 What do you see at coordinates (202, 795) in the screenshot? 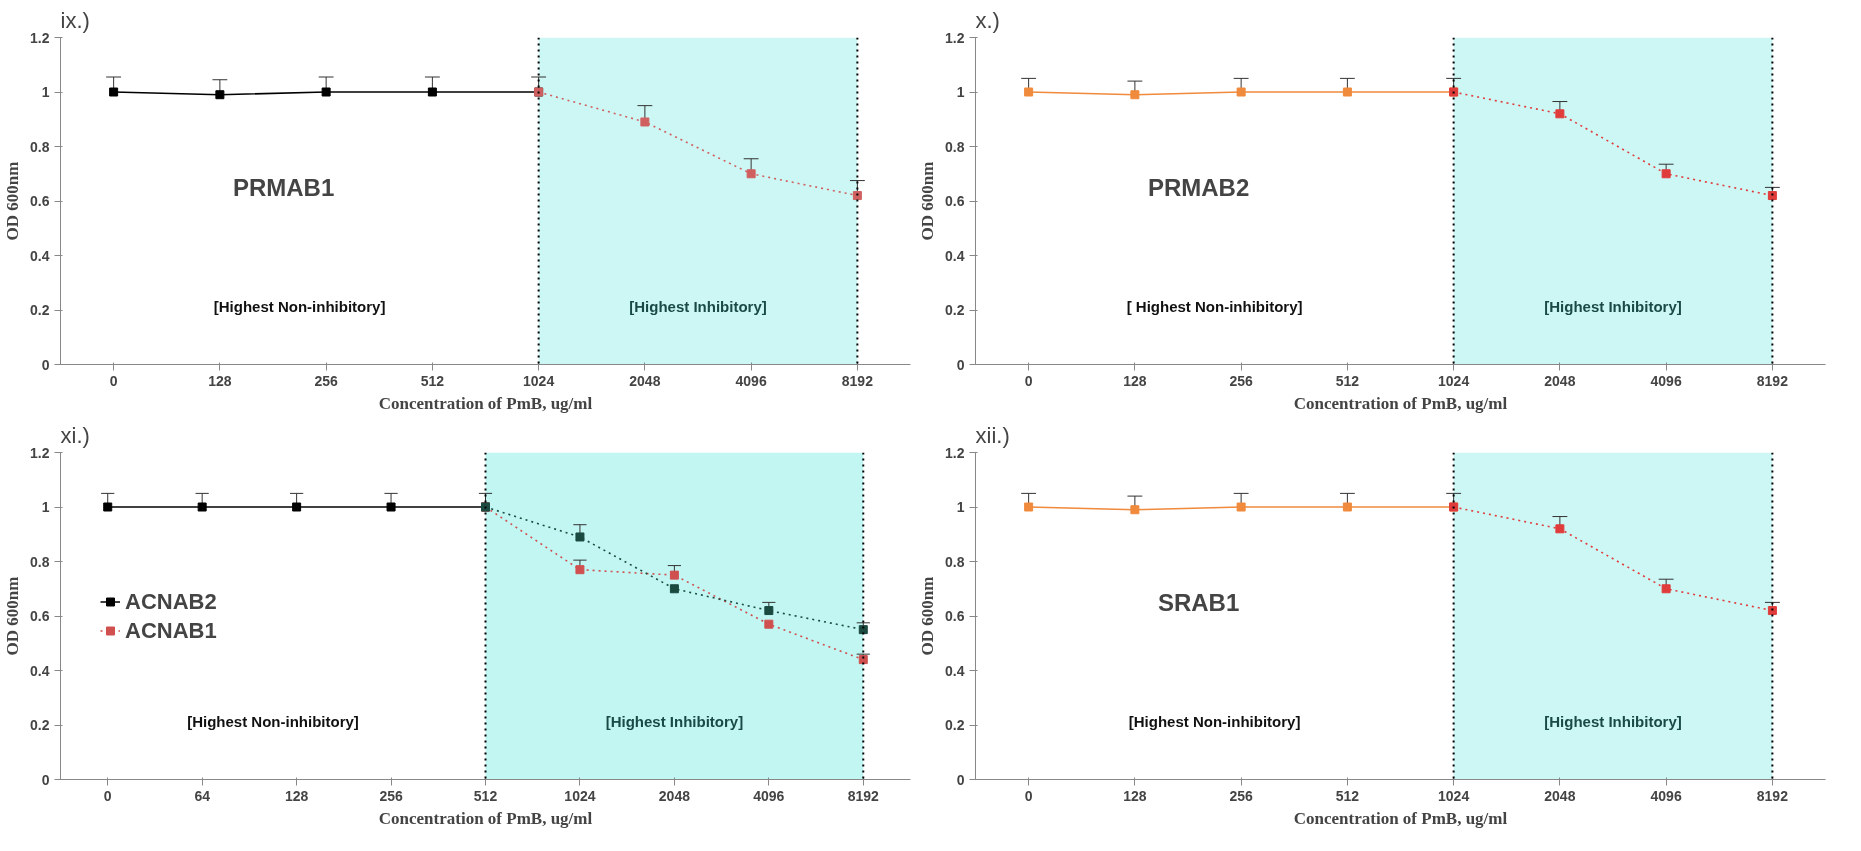
I see `x-tick-label: 64` at bounding box center [202, 795].